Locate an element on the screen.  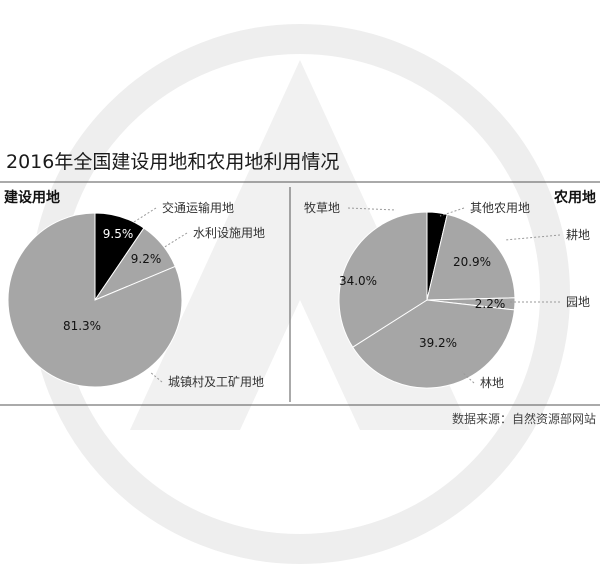
pie-construction-land: 9.5% 交通运输用地 9.2% 水利设施用地 81.3% 城镇村及工矿用地 is located at coordinates (136, 294).